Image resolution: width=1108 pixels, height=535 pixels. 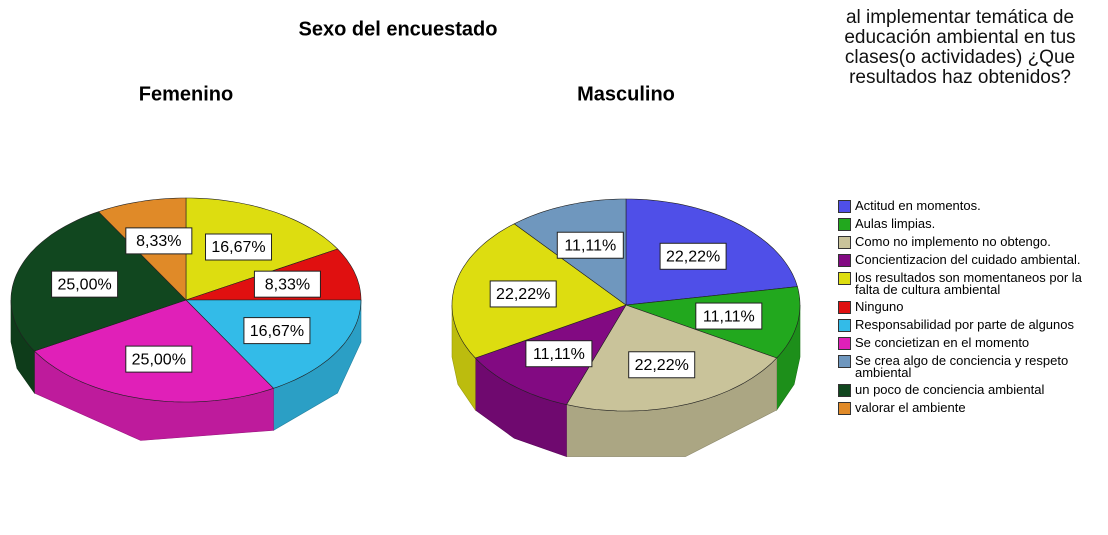 I want to click on legend-entry: Ninguno, so click(x=972, y=306).